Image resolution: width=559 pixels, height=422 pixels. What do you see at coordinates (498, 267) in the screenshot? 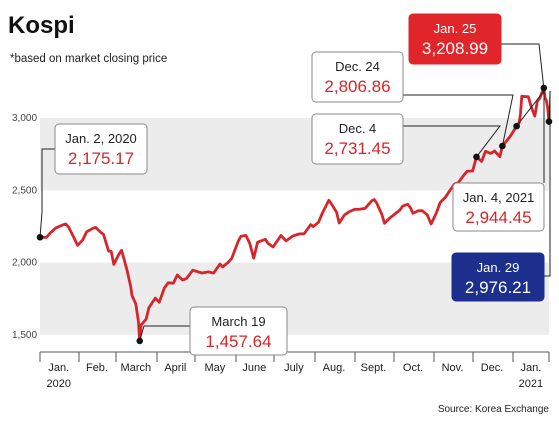
I see `callout-date: Jan. 29` at bounding box center [498, 267].